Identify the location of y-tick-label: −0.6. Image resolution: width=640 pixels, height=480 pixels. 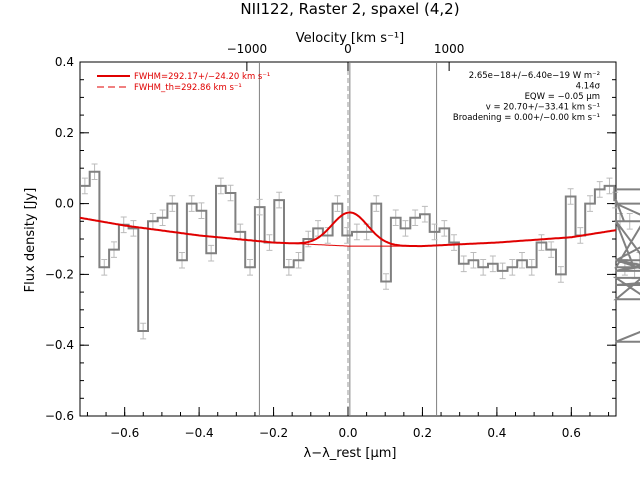
(59, 416).